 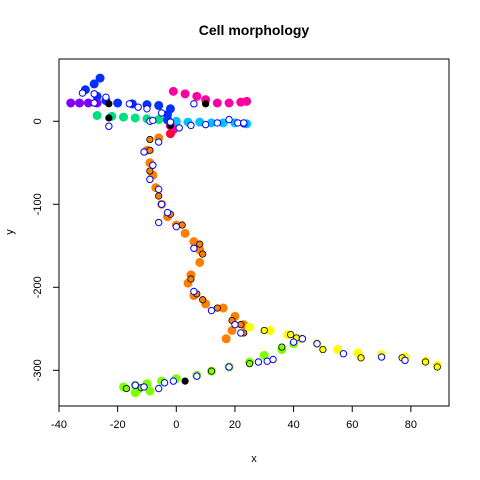 What do you see at coordinates (235, 425) in the screenshot?
I see `x-tick-label: 20` at bounding box center [235, 425].